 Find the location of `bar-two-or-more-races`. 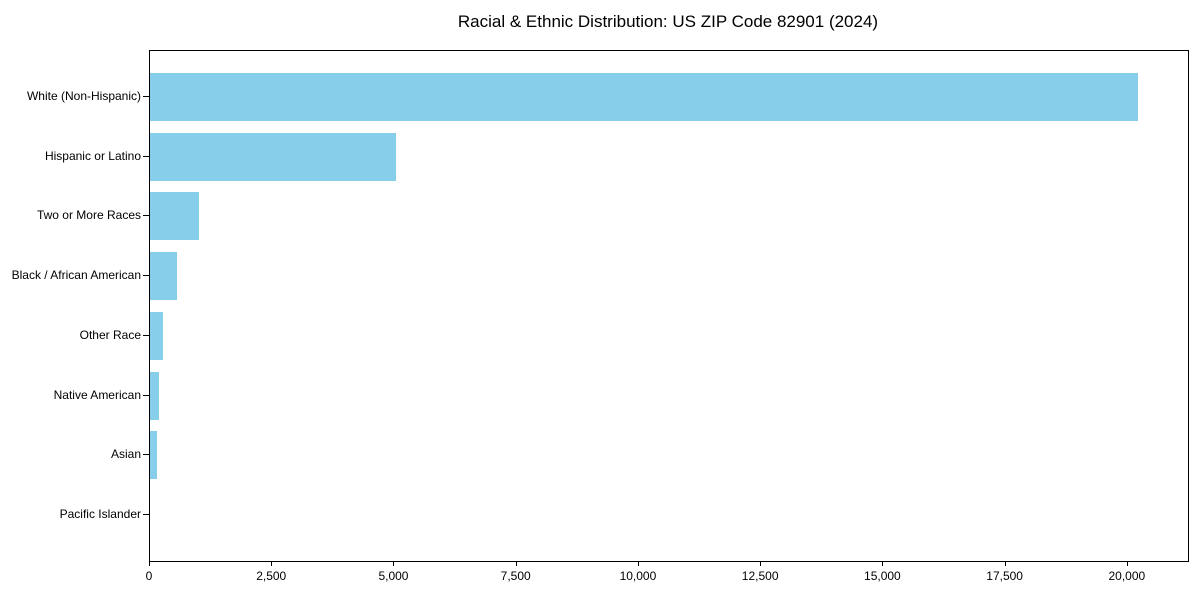

bar-two-or-more-races is located at coordinates (175, 216).